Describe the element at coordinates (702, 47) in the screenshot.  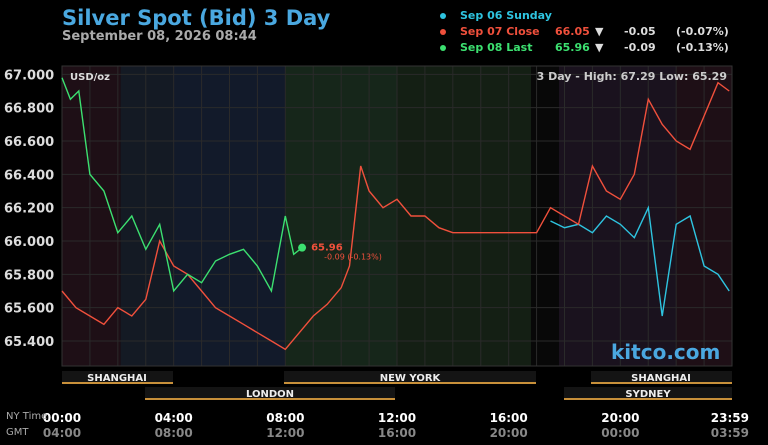
I see `legend-pct: (-0.13%)` at that location.